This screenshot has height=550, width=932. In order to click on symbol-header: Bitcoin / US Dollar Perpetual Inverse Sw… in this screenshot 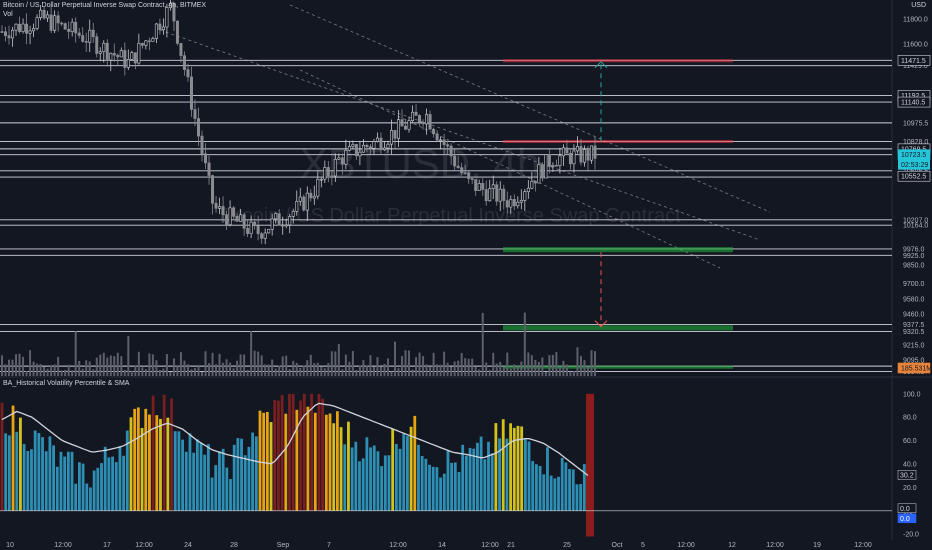, I will do `click(105, 5)`.